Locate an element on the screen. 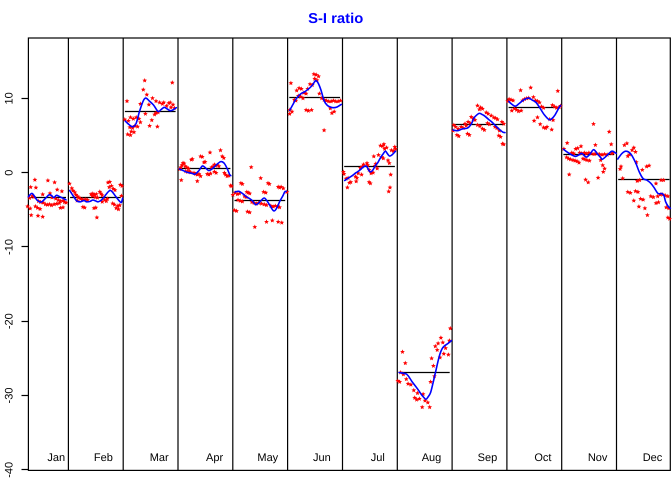 The image size is (672, 480). svg-text: -20 is located at coordinates (9, 321).